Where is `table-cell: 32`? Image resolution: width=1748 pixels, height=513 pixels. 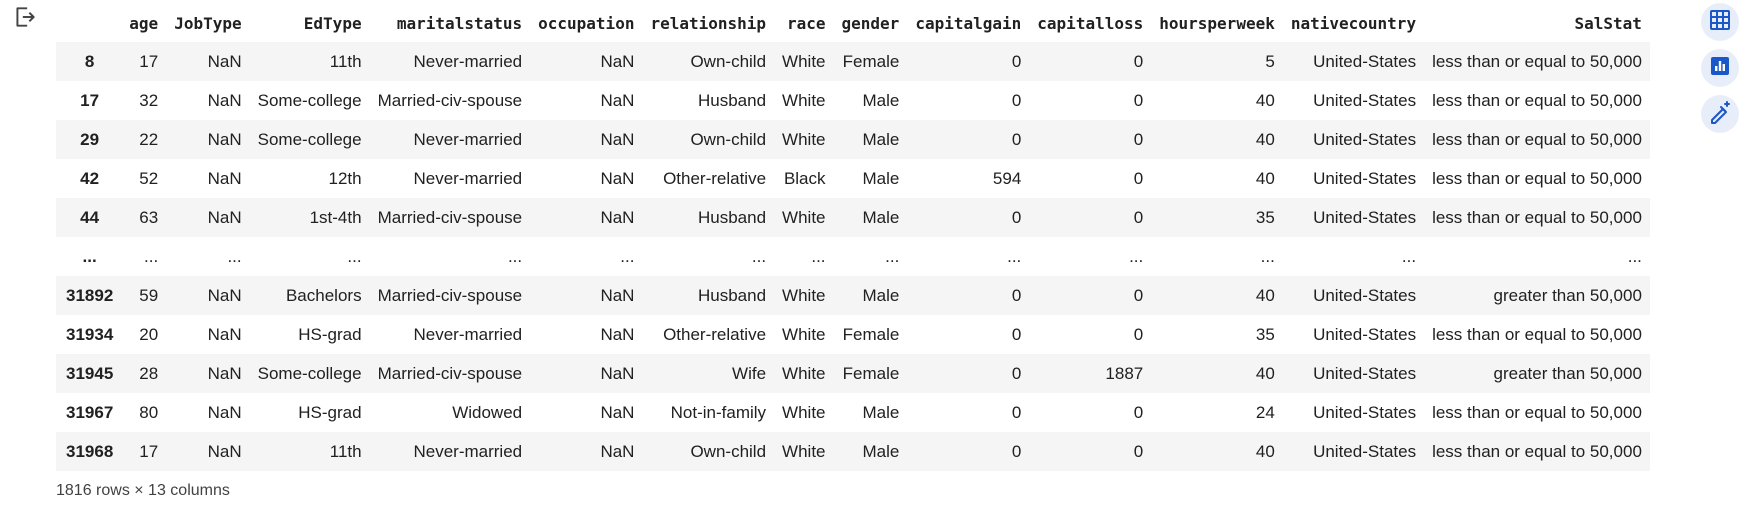
table-cell: 32 is located at coordinates (149, 100).